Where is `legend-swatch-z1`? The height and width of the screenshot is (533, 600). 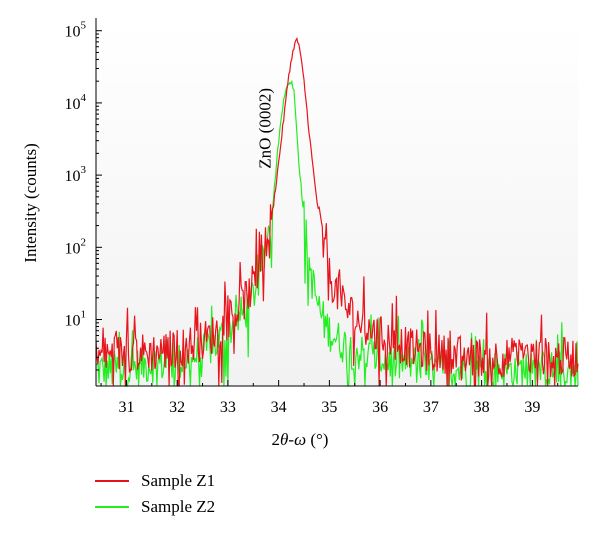
legend-swatch-z1 is located at coordinates (112, 481).